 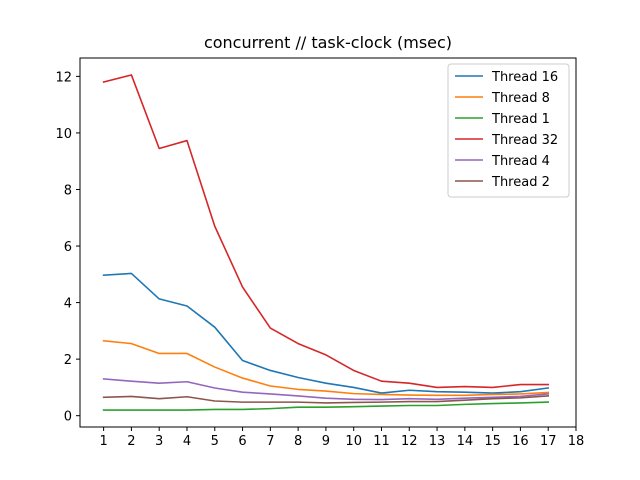 What do you see at coordinates (548, 441) in the screenshot?
I see `x-tick-label: 17` at bounding box center [548, 441].